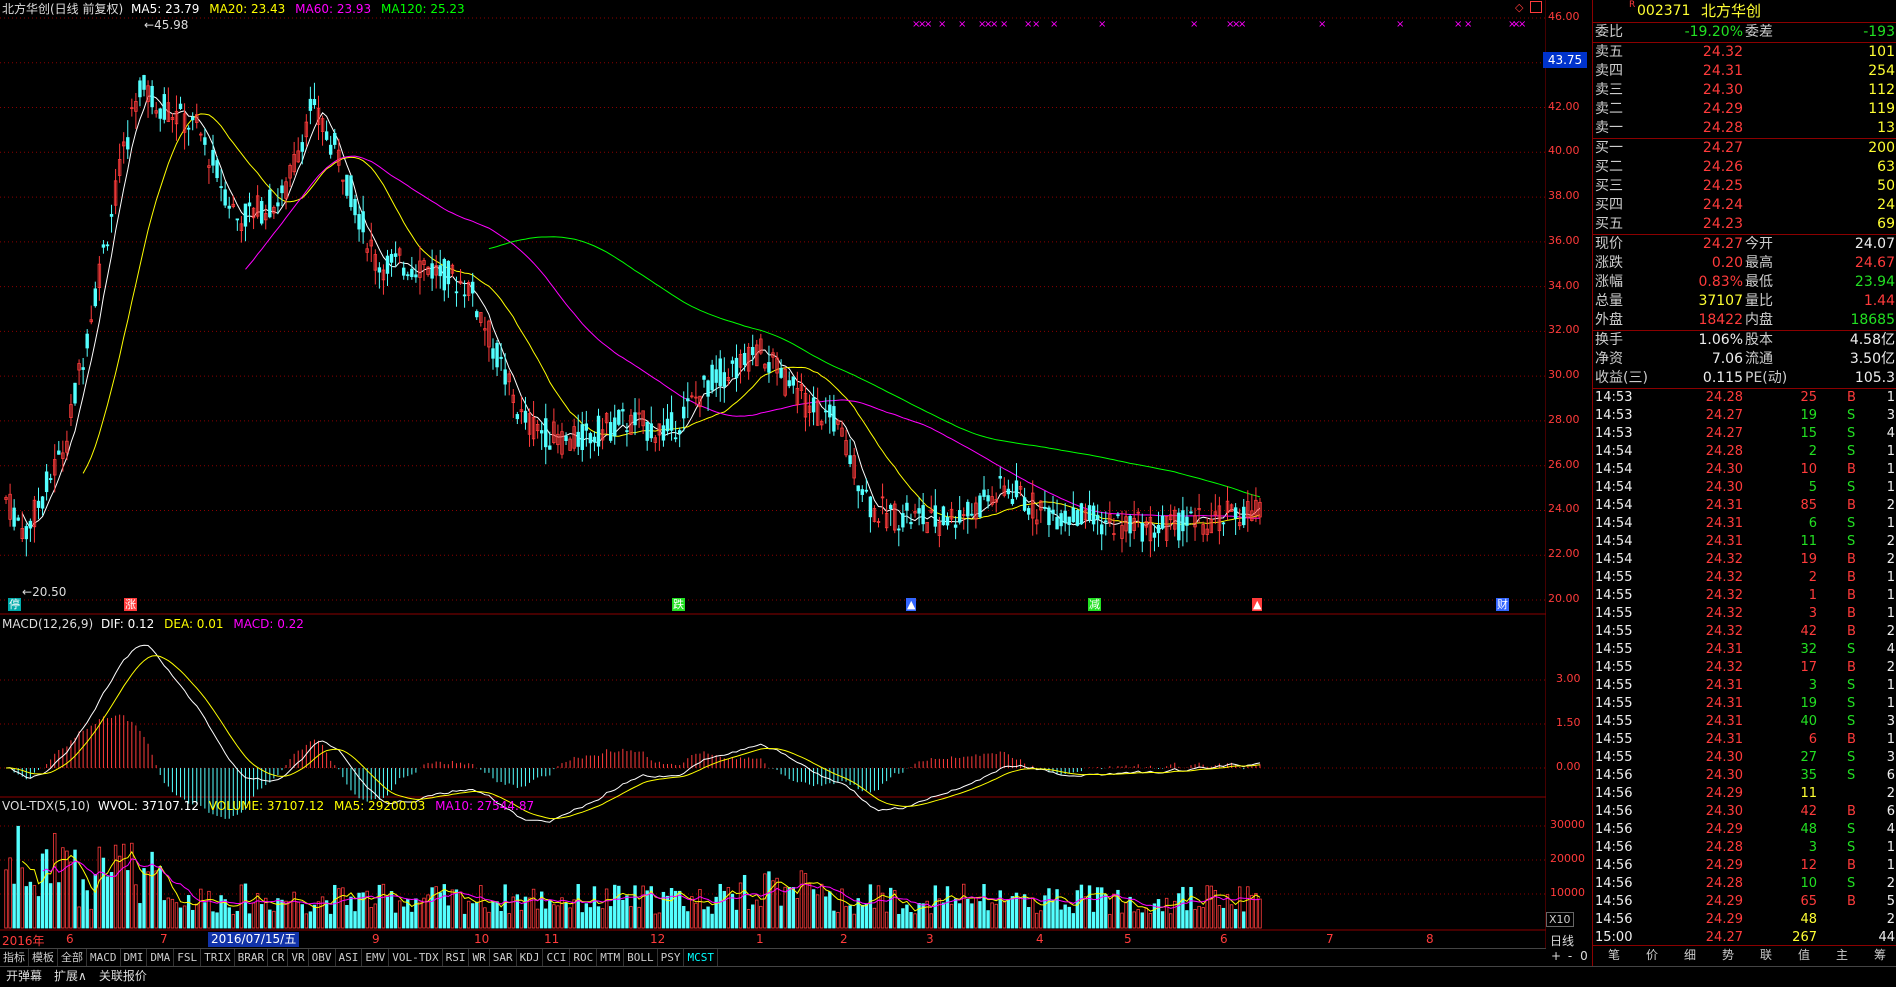  Describe the element at coordinates (1564, 419) in the screenshot. I see `price-tick-label: 28.00` at that location.